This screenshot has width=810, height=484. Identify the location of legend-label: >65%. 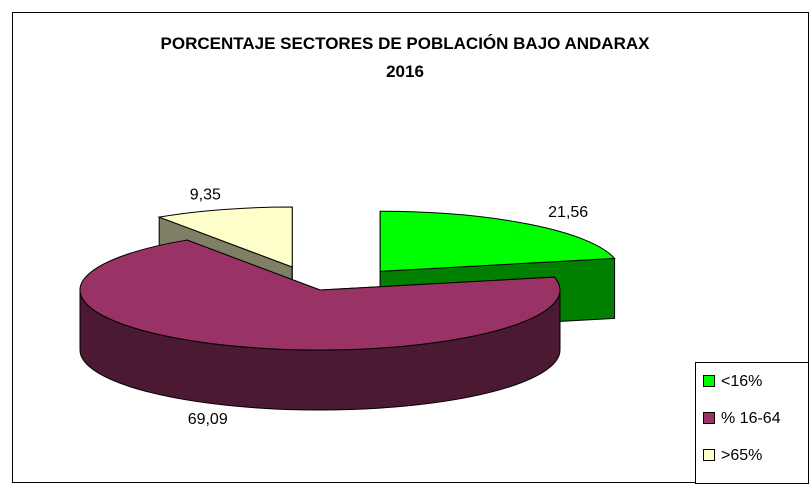
(741, 455).